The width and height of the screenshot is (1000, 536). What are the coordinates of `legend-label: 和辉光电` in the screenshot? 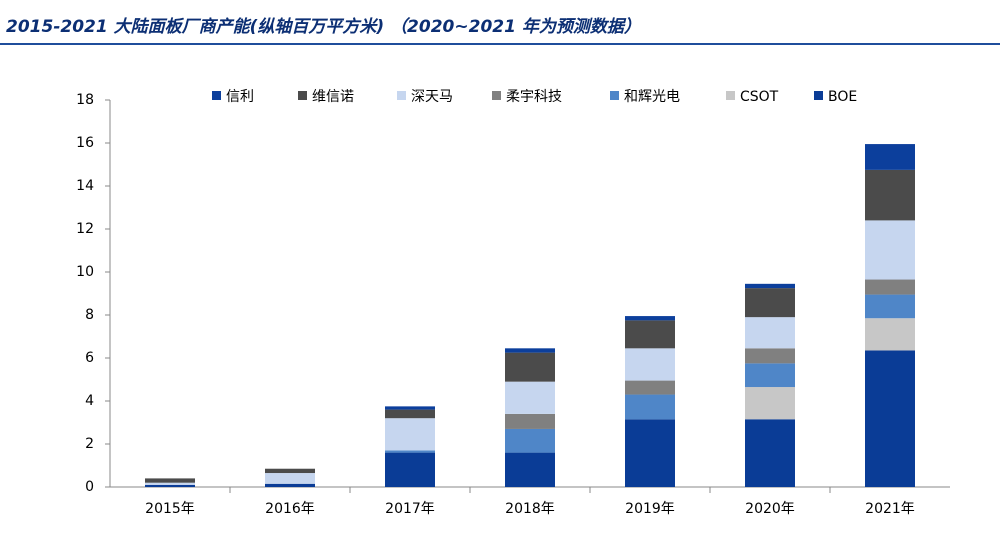 It's located at (652, 97).